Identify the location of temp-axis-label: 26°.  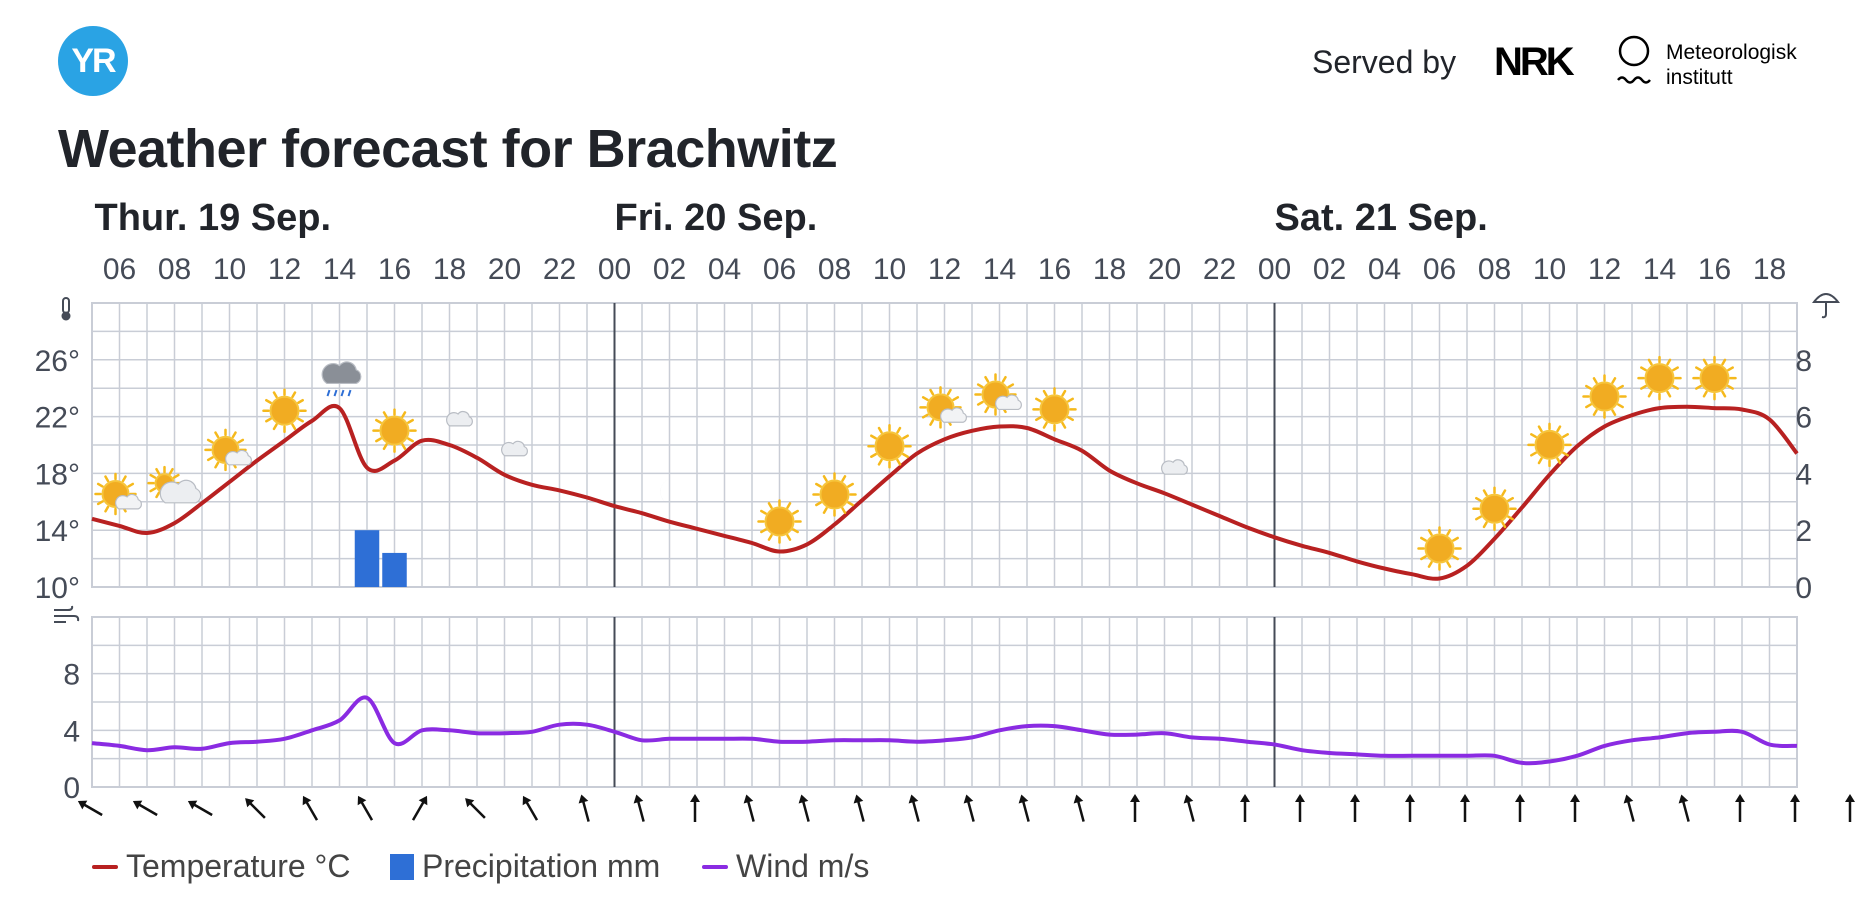
(57, 361).